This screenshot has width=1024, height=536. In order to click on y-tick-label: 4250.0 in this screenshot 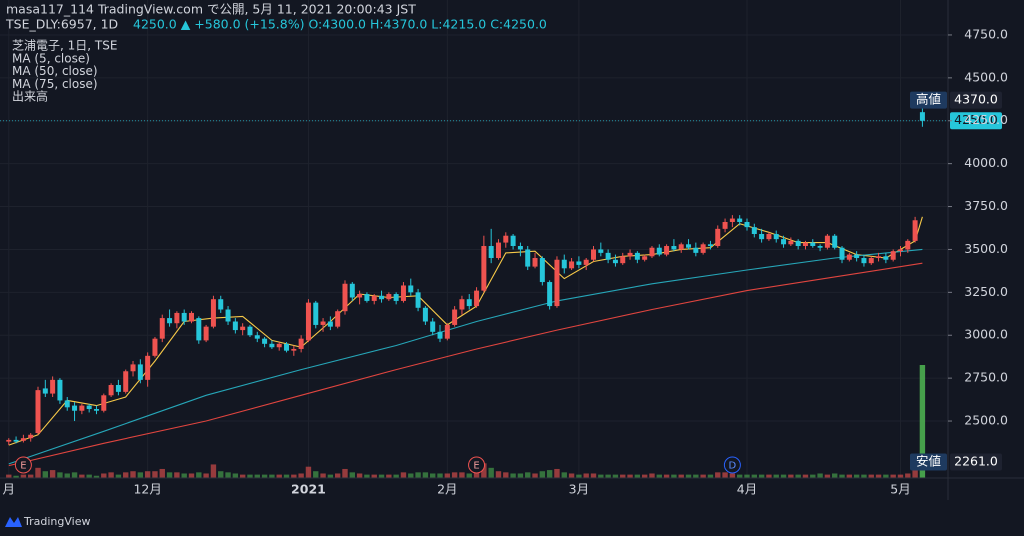, I will do `click(986, 119)`.